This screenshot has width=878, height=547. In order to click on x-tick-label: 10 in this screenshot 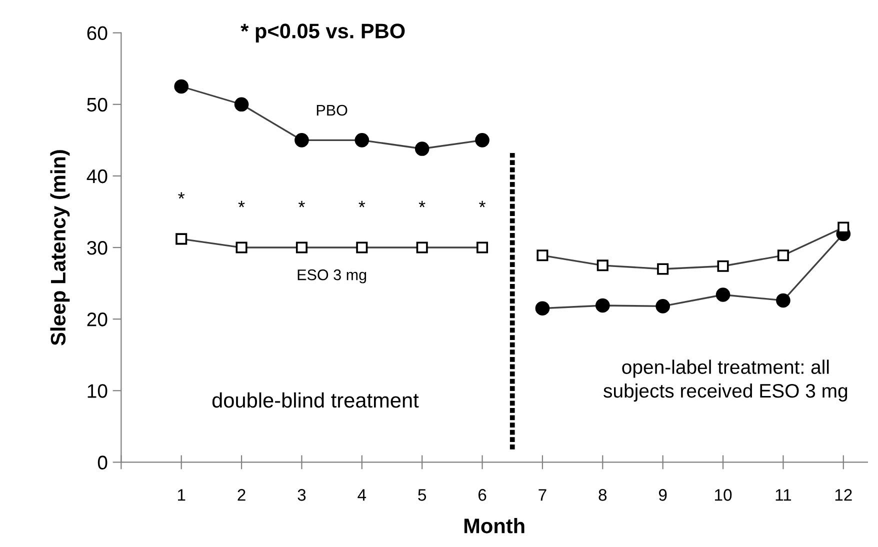, I will do `click(723, 495)`.